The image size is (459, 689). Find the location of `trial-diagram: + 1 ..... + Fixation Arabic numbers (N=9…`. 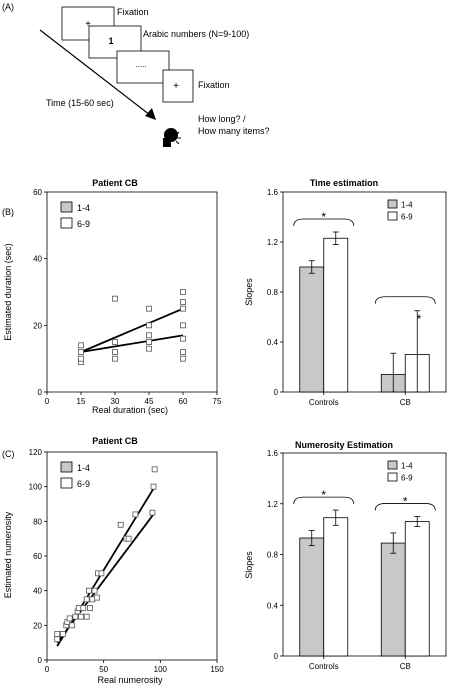

trial-diagram: + 1 ..... + Fixation Arabic numbers (N=9… is located at coordinates (155, 77).